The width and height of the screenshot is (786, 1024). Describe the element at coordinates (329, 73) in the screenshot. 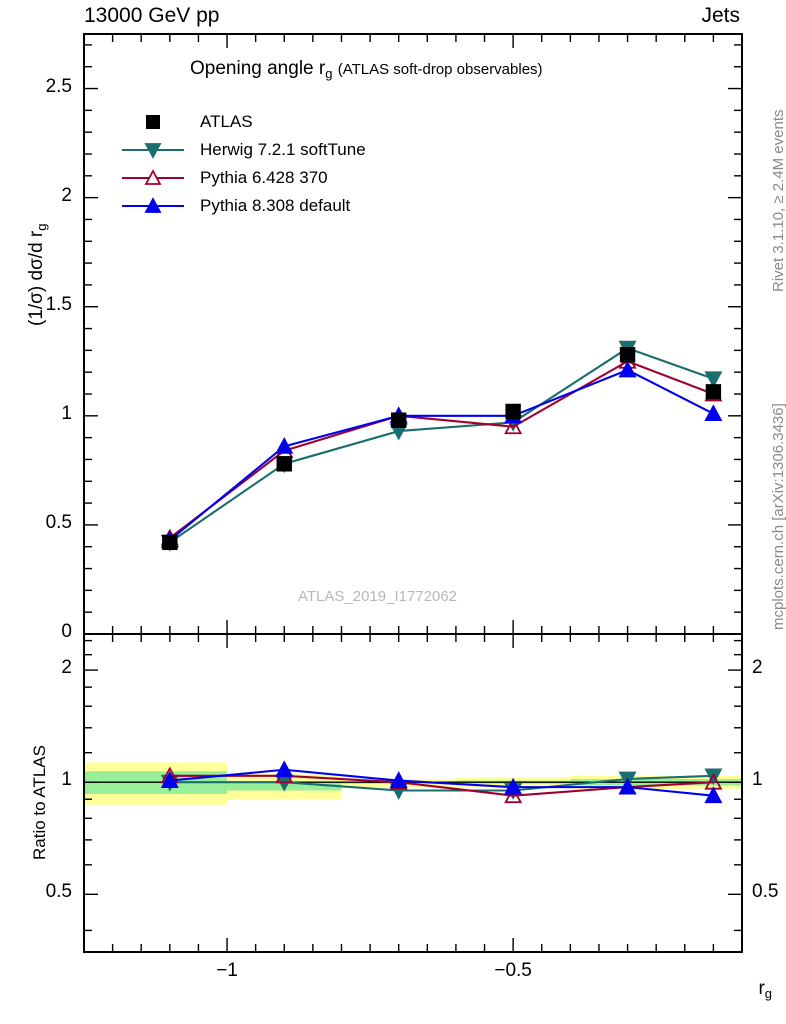

I see `main-title-subscript: g` at that location.